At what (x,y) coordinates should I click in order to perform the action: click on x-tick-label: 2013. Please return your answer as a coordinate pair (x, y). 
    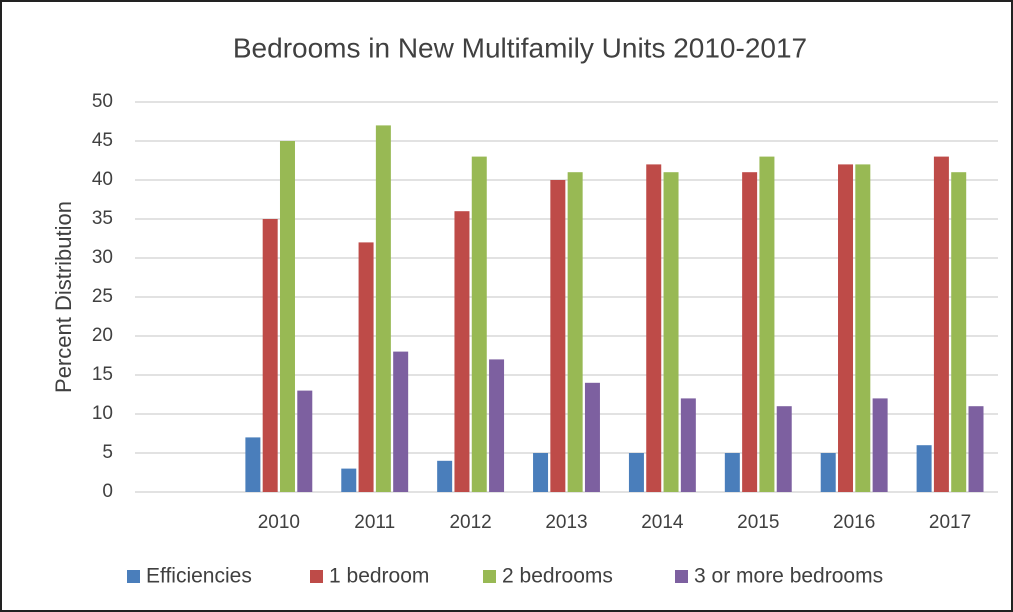
    Looking at the image, I should click on (566, 522).